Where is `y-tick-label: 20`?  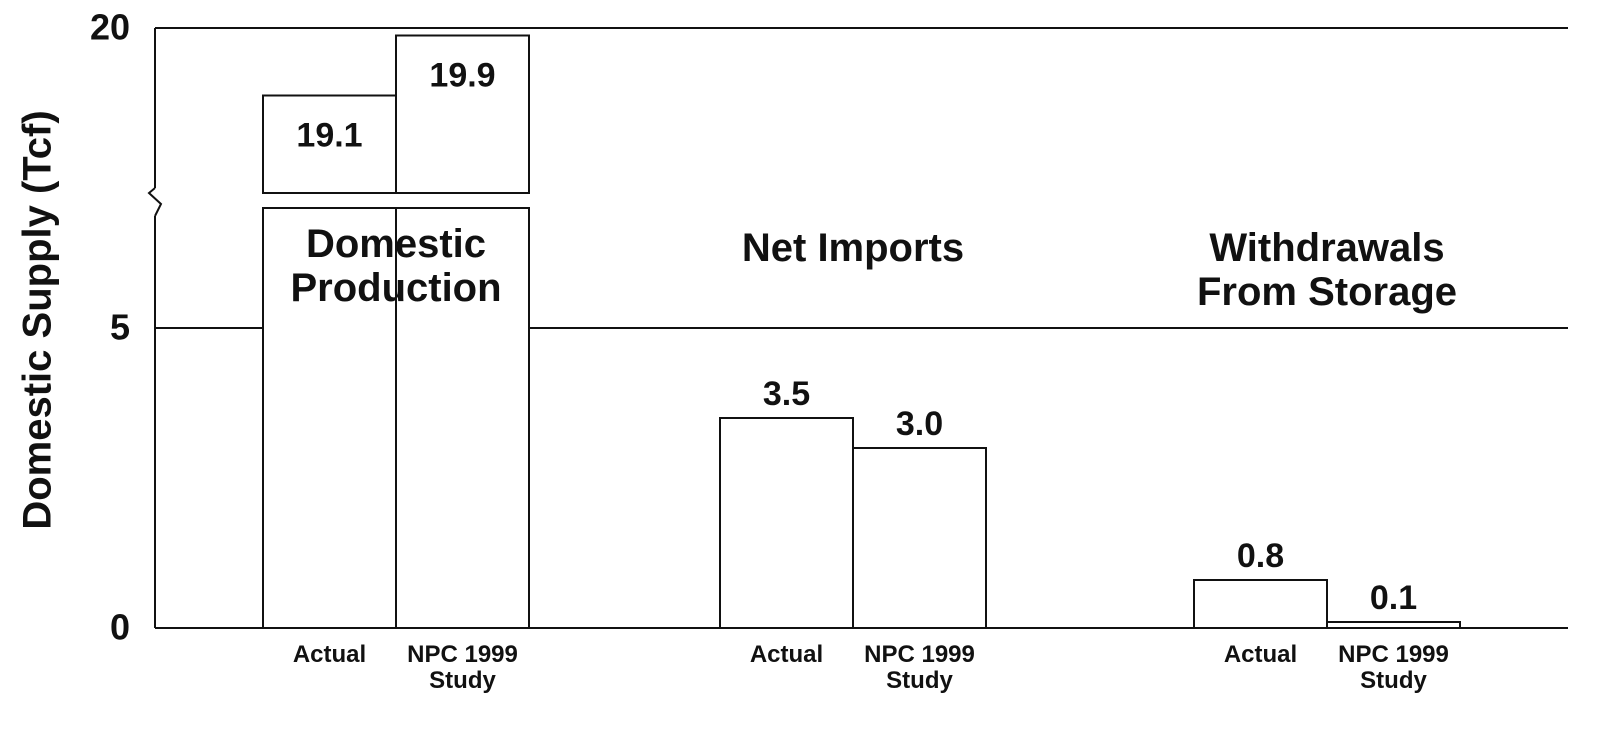 y-tick-label: 20 is located at coordinates (110, 27).